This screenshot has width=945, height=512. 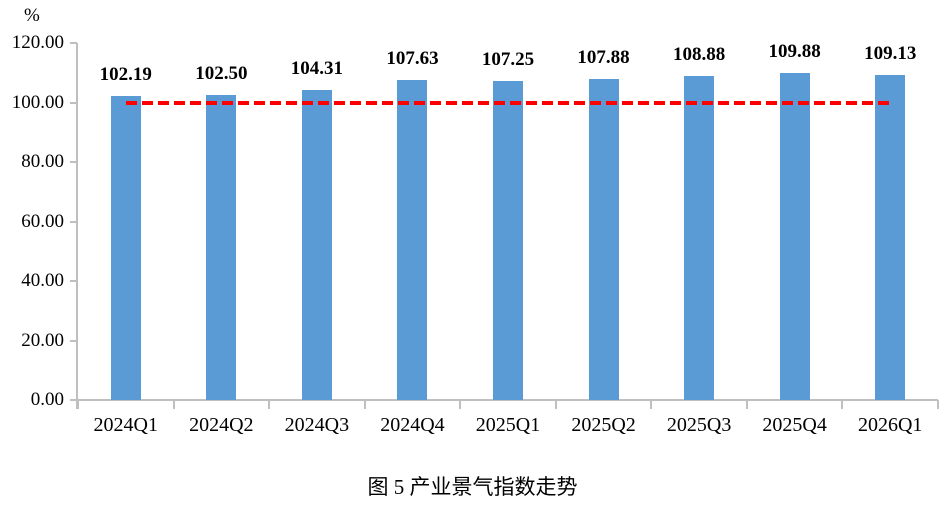 I want to click on data-label-2024Q4: 107.63, so click(x=412, y=58).